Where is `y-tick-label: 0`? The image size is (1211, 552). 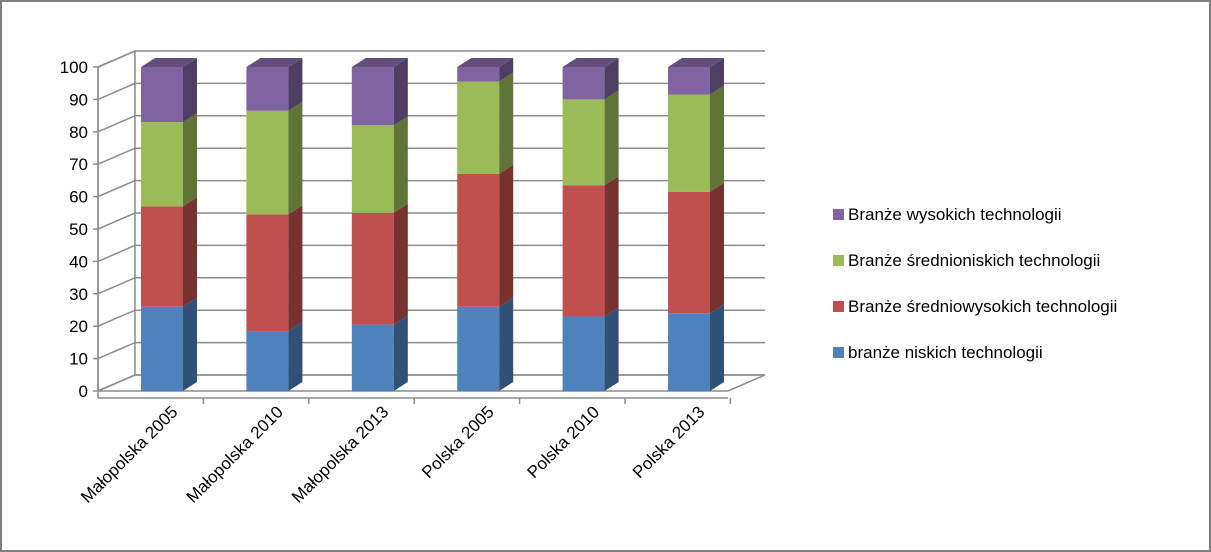
y-tick-label: 0 is located at coordinates (83, 391).